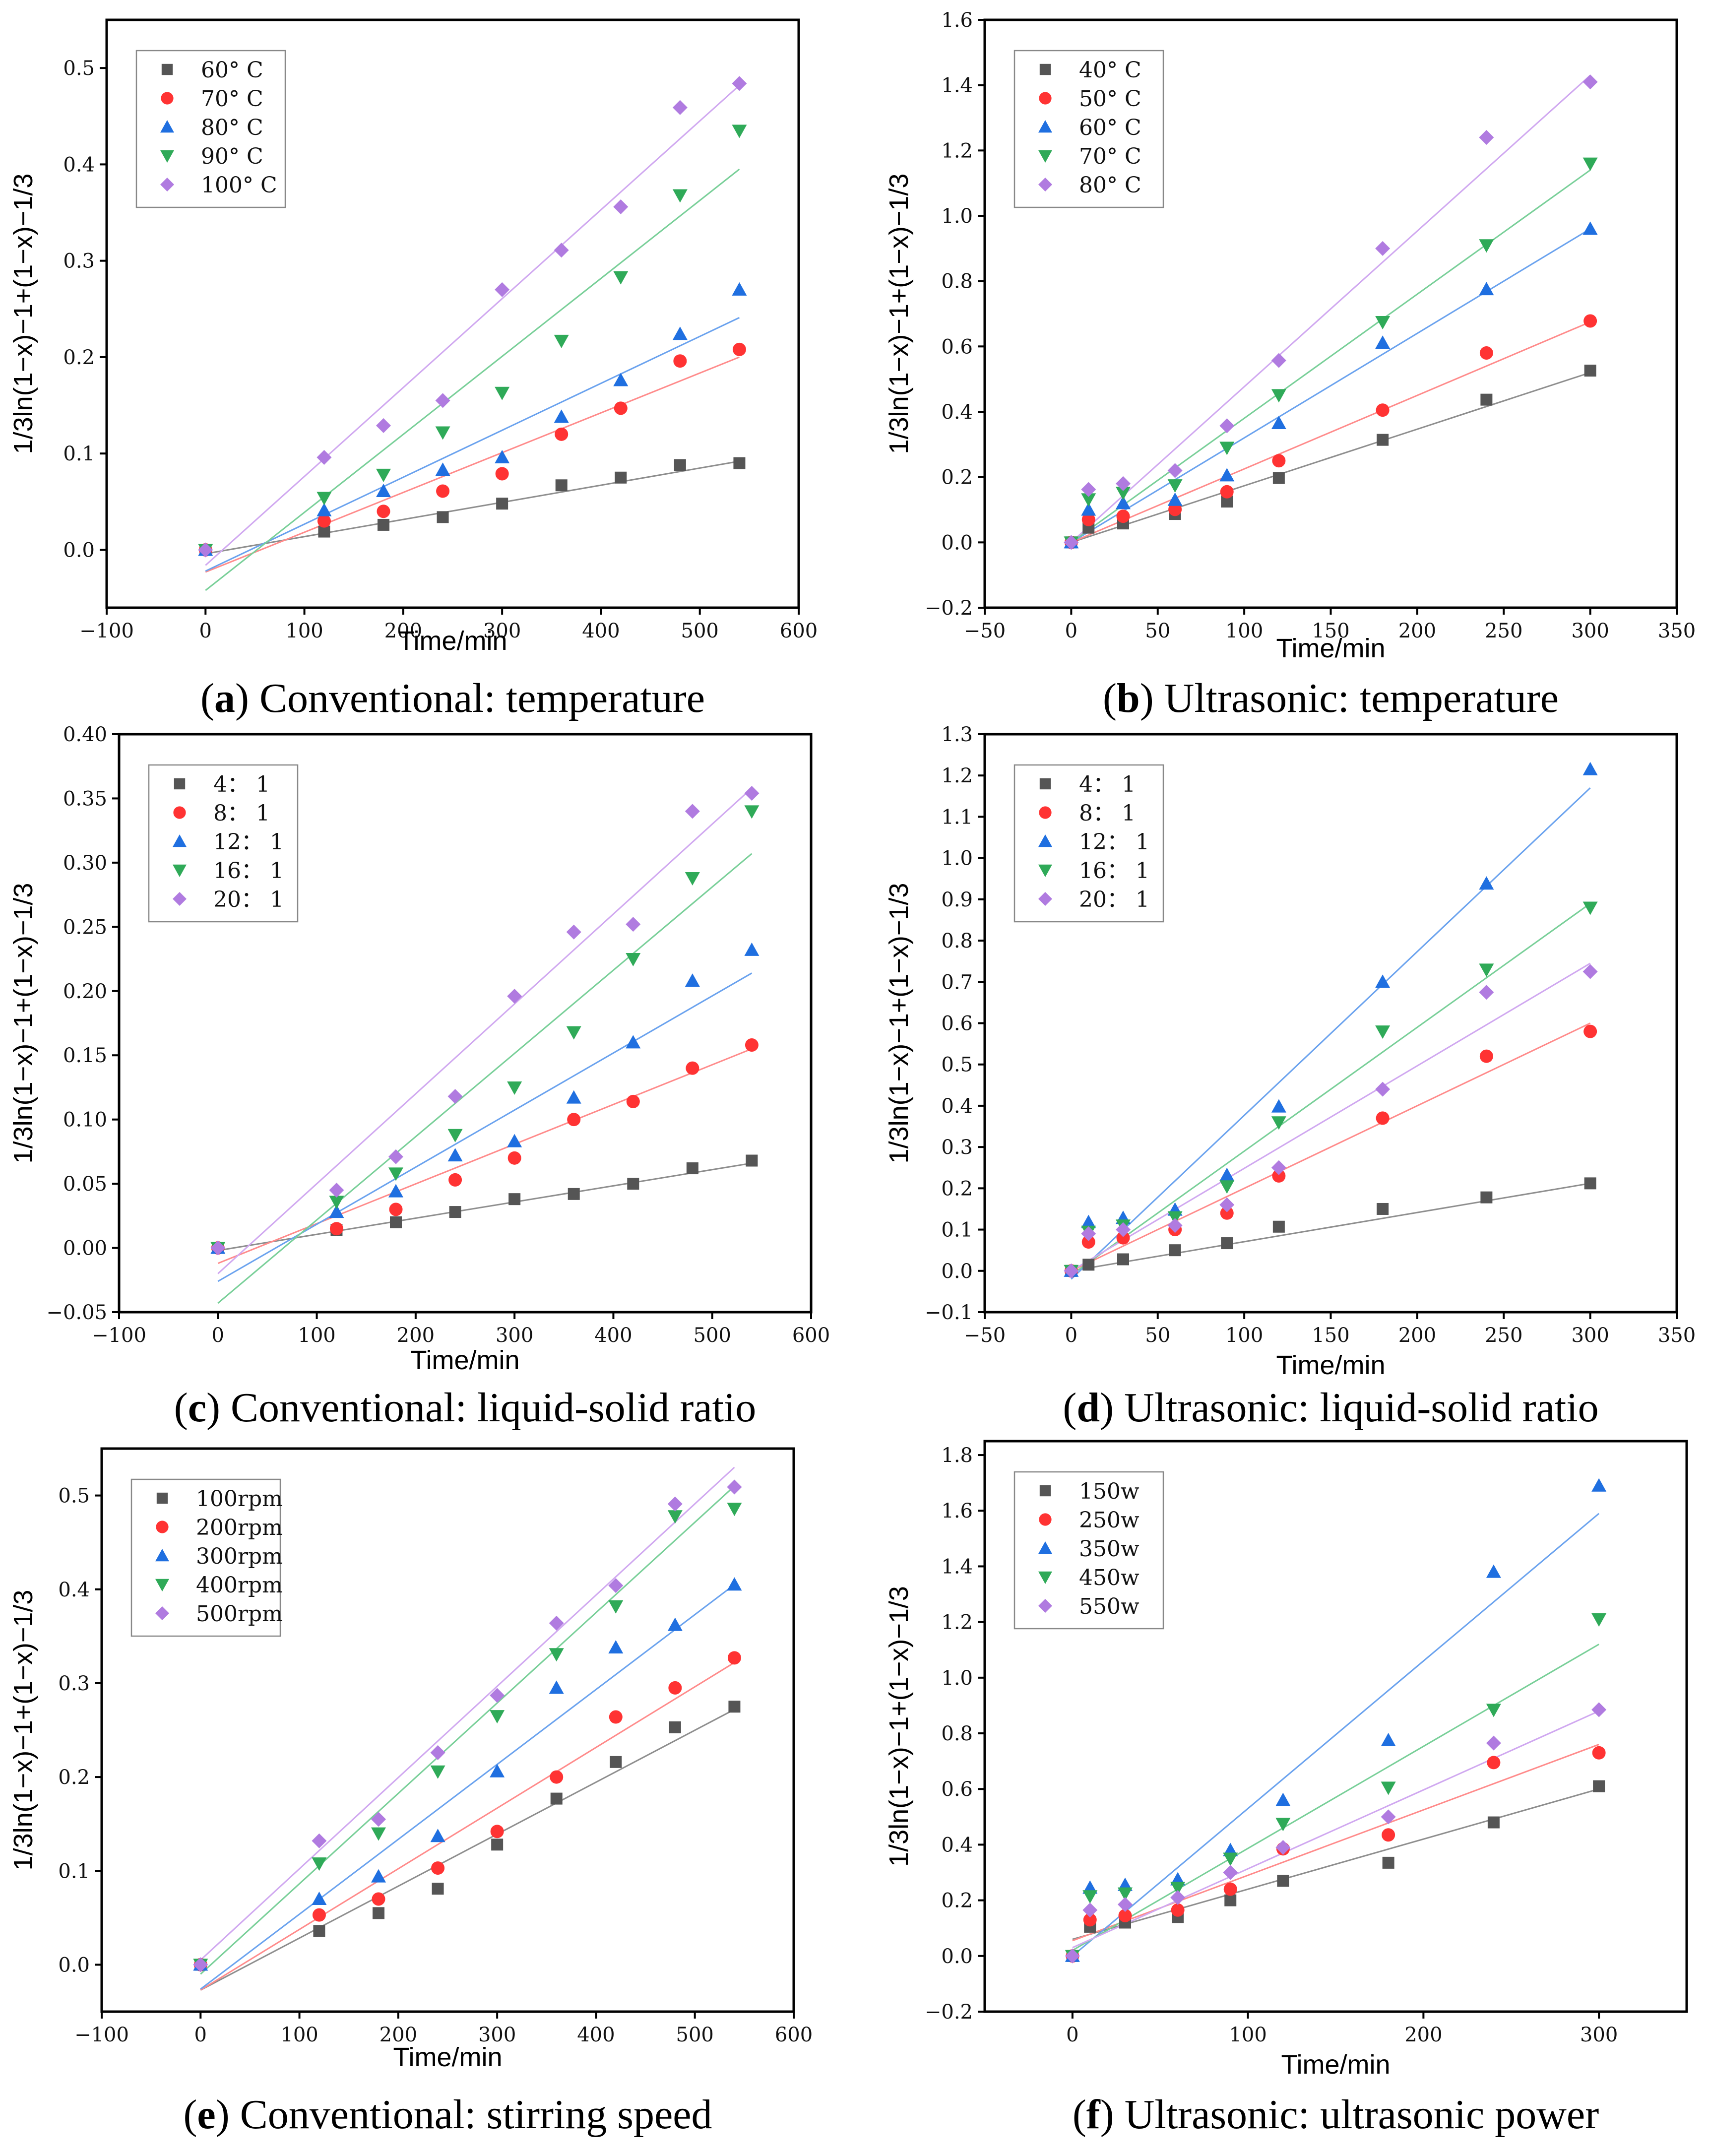  I want to click on panel-caption: (a) Conventional: temperature, so click(453, 698).